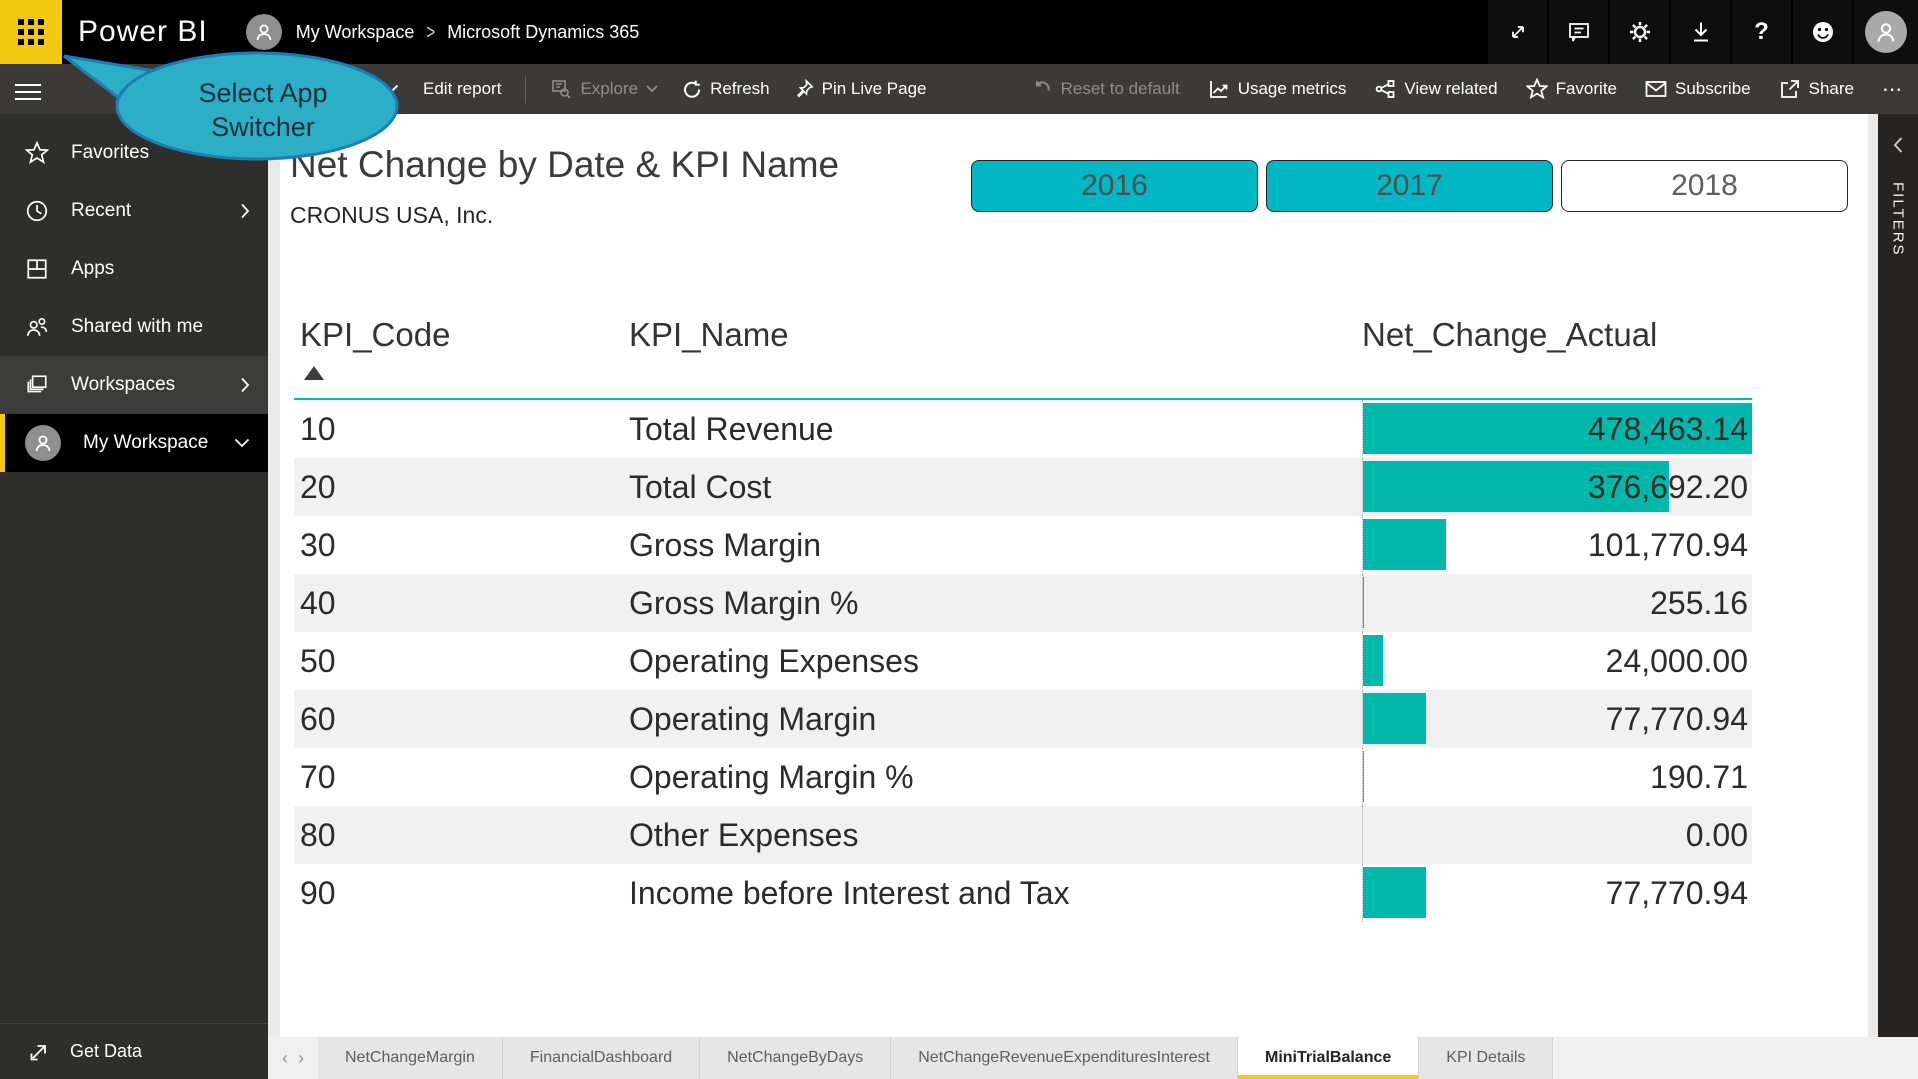 This screenshot has width=1918, height=1079. Describe the element at coordinates (1023, 835) in the screenshot. I see `table-row: 80 Other Expenses 0.00` at that location.